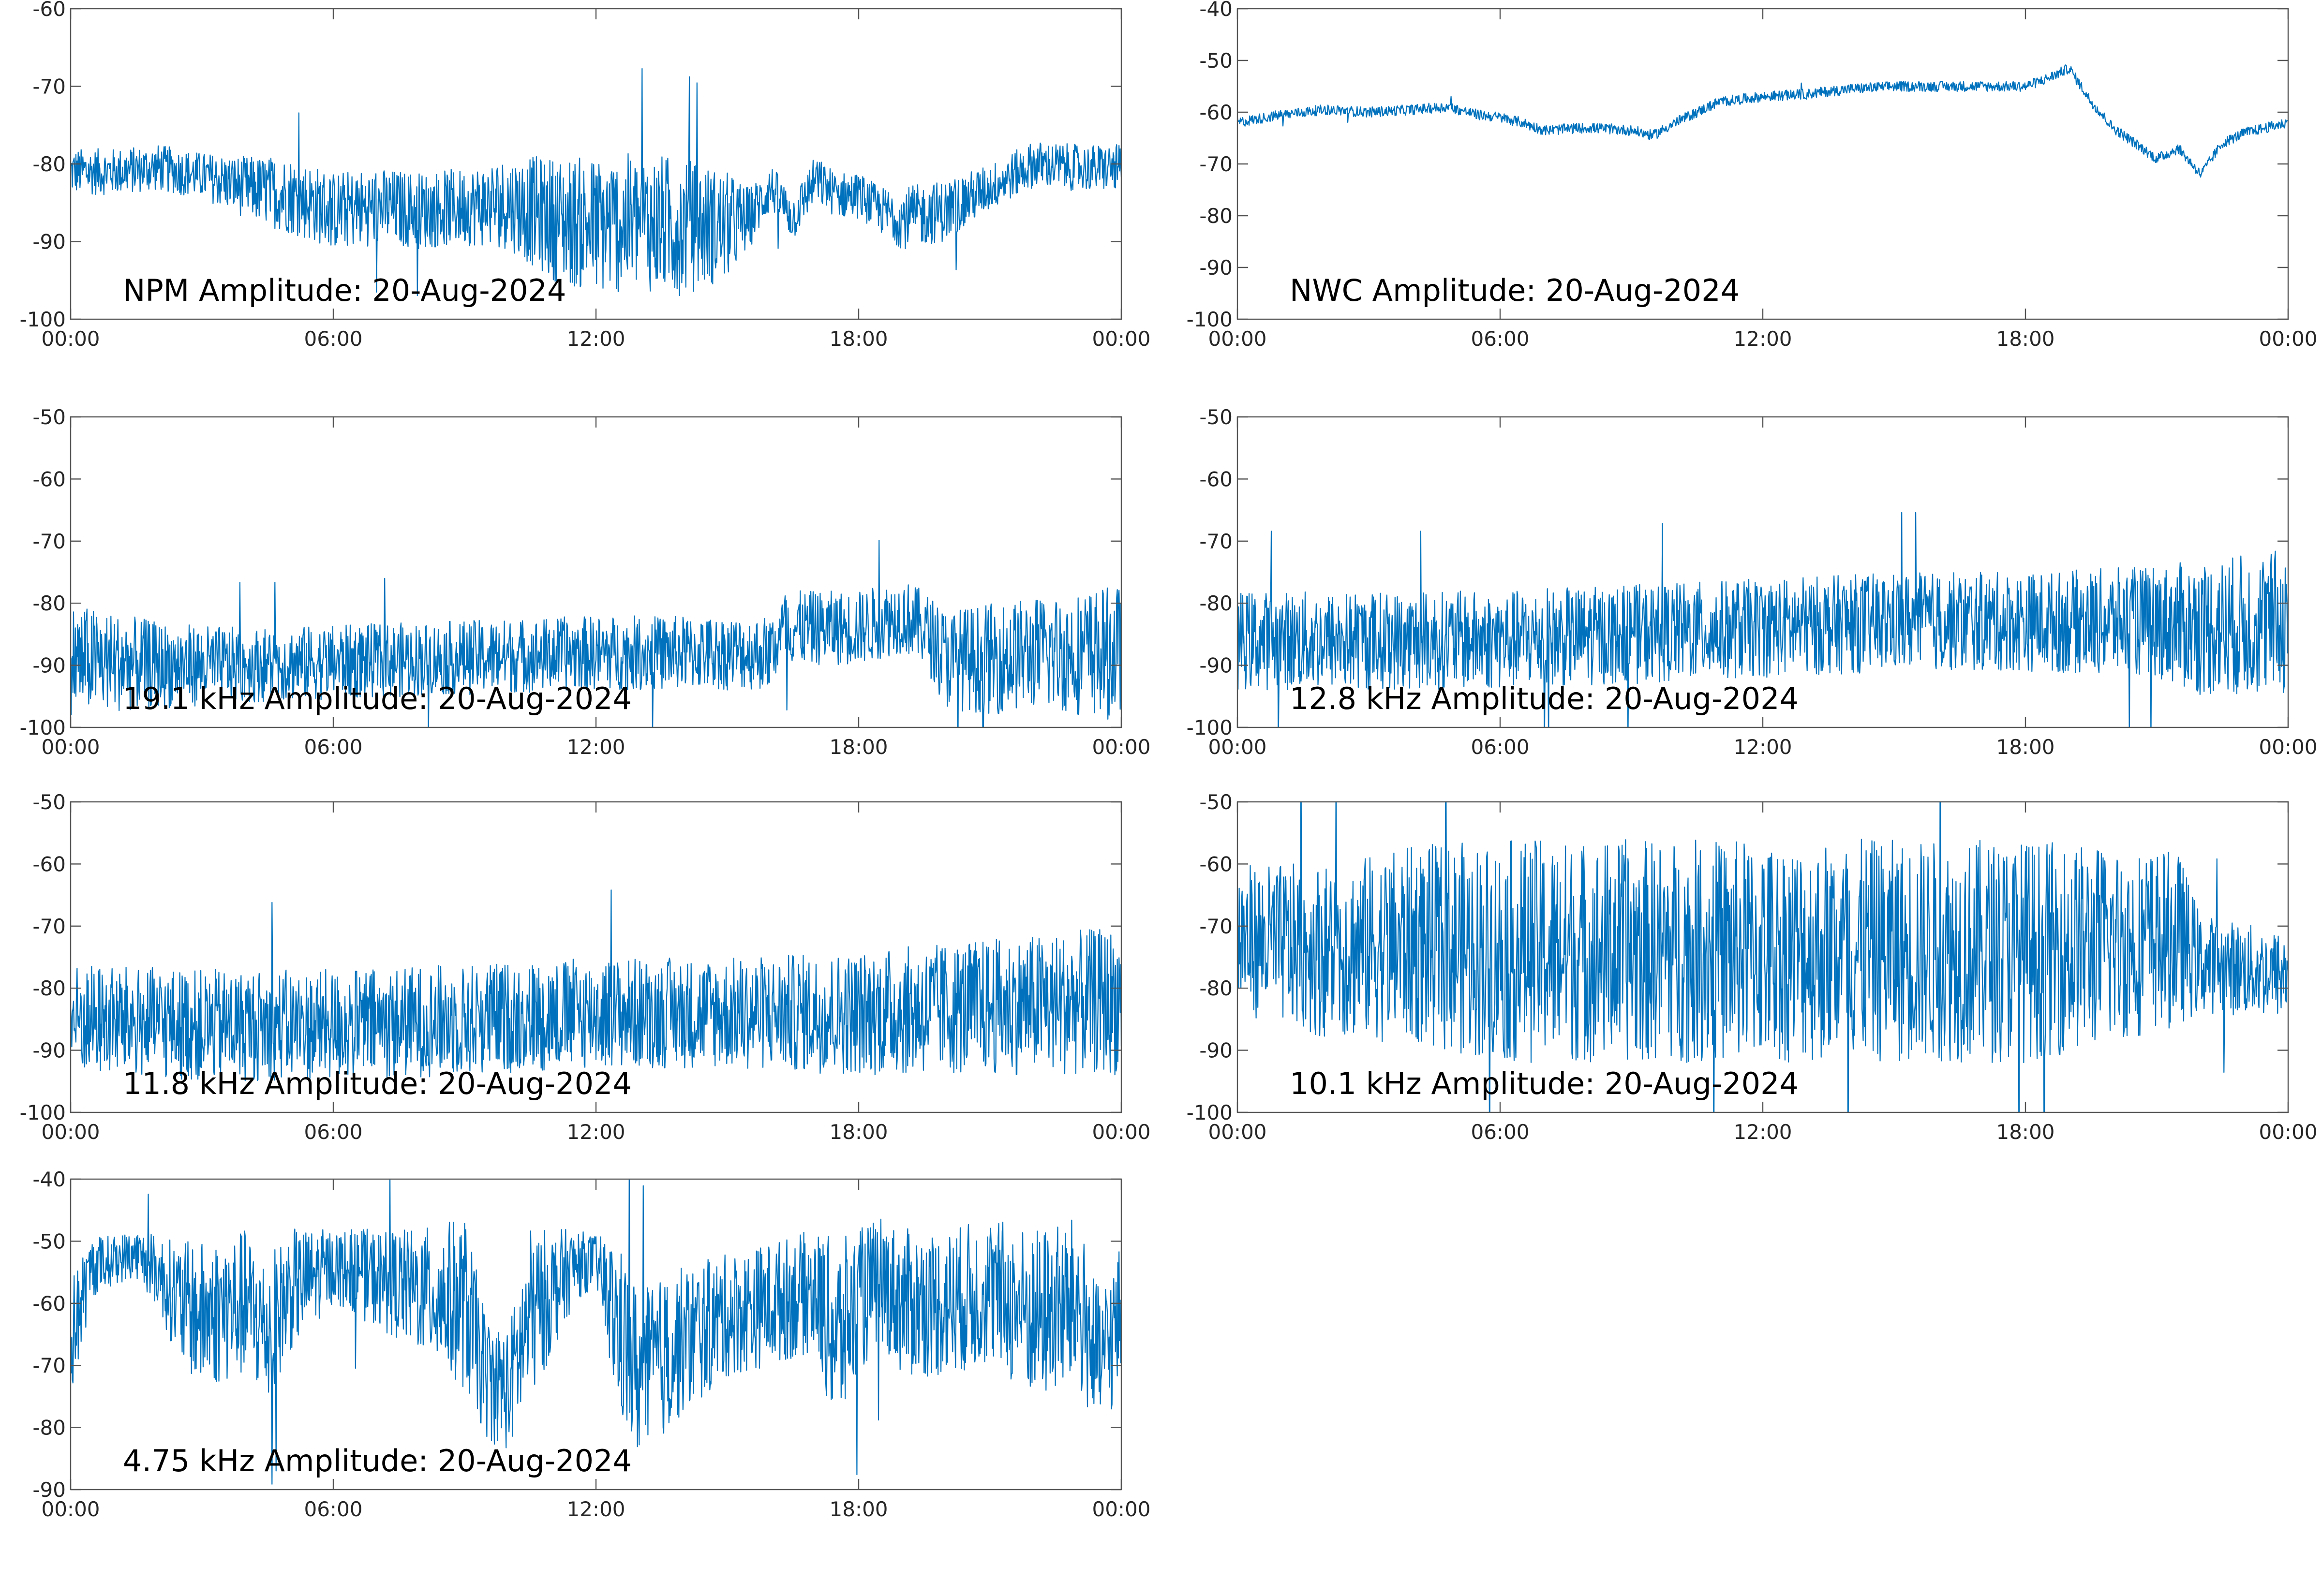  I want to click on panel-annotation: NPM Amplitude: 20-Aug-2024, so click(344, 290).